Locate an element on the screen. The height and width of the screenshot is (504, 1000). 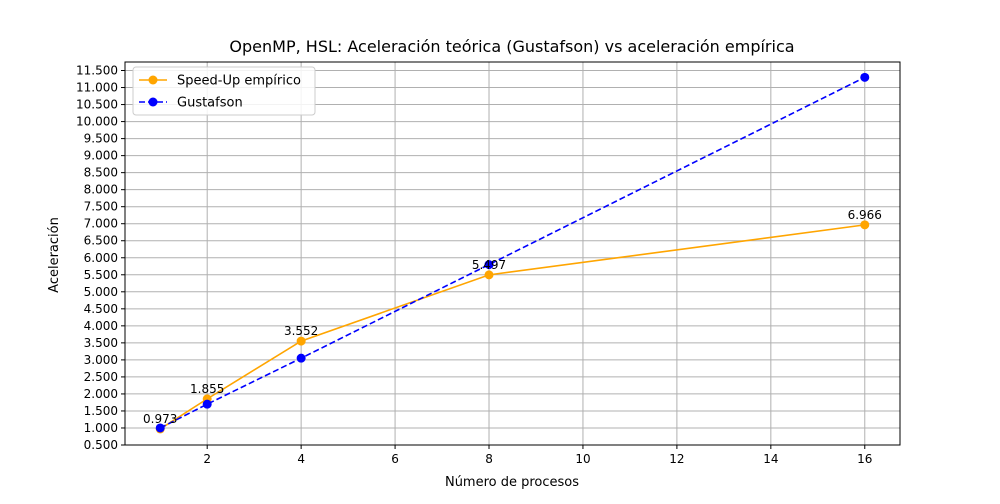
y-tick-label: 1.500 is located at coordinates (101, 411).